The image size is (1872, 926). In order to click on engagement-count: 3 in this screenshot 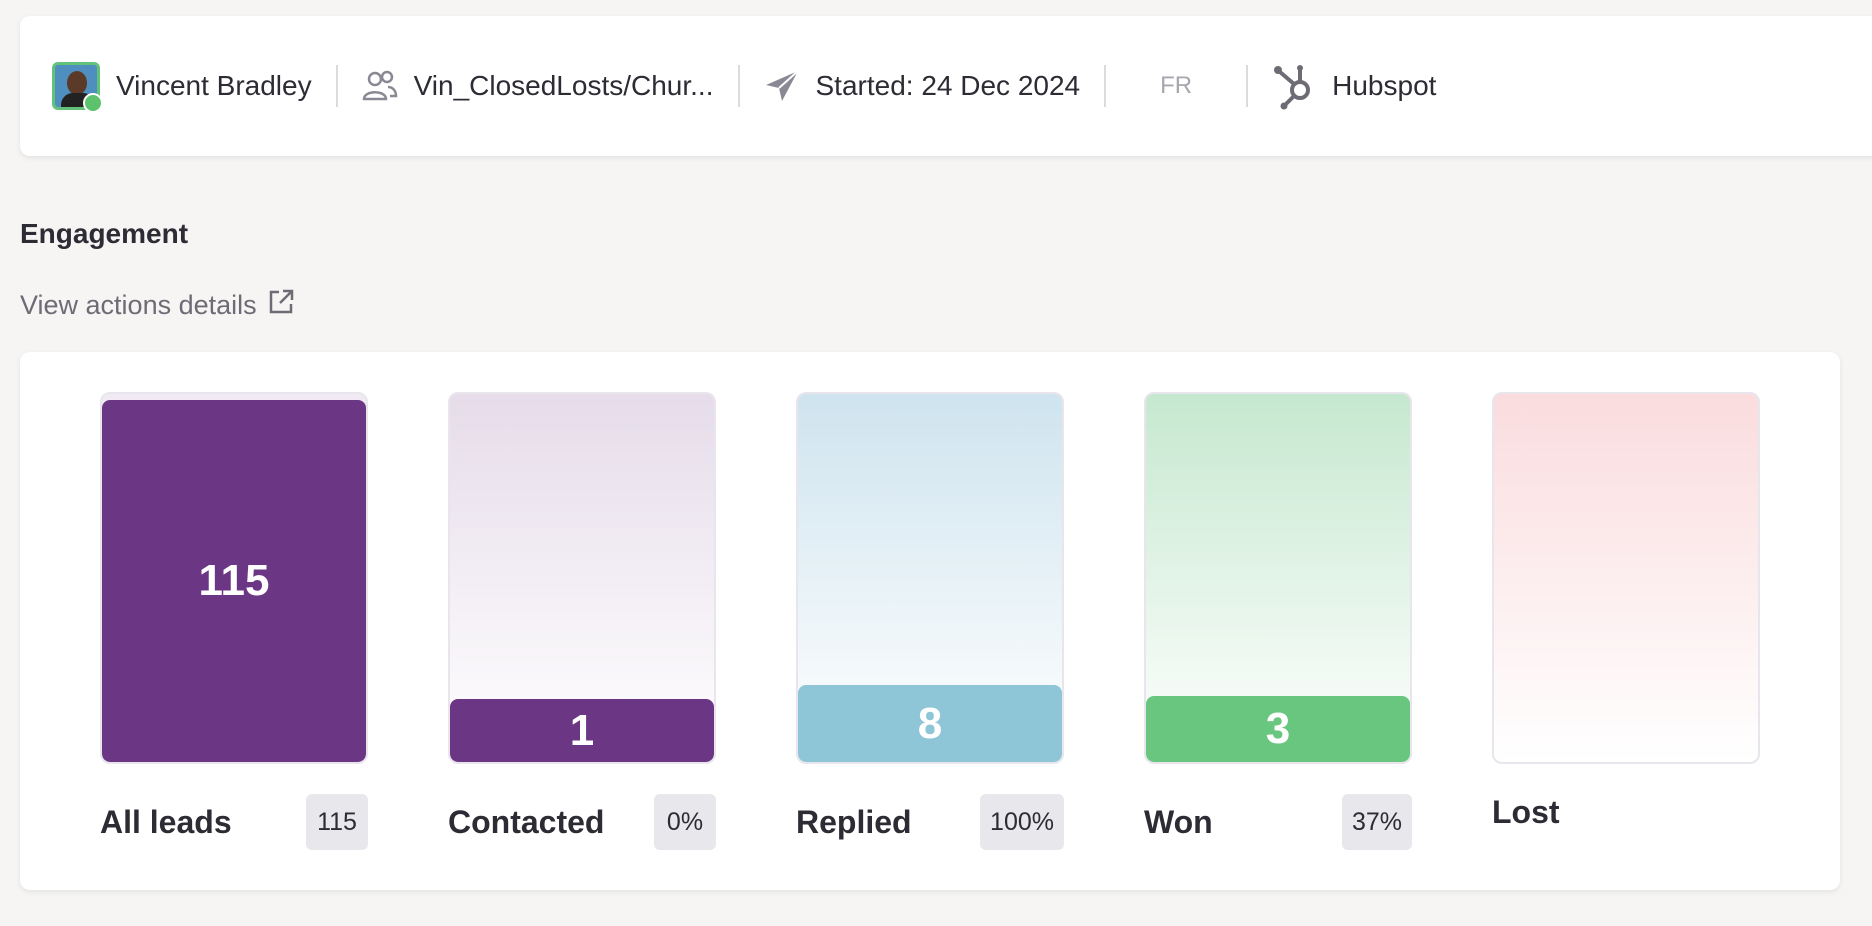, I will do `click(1278, 728)`.